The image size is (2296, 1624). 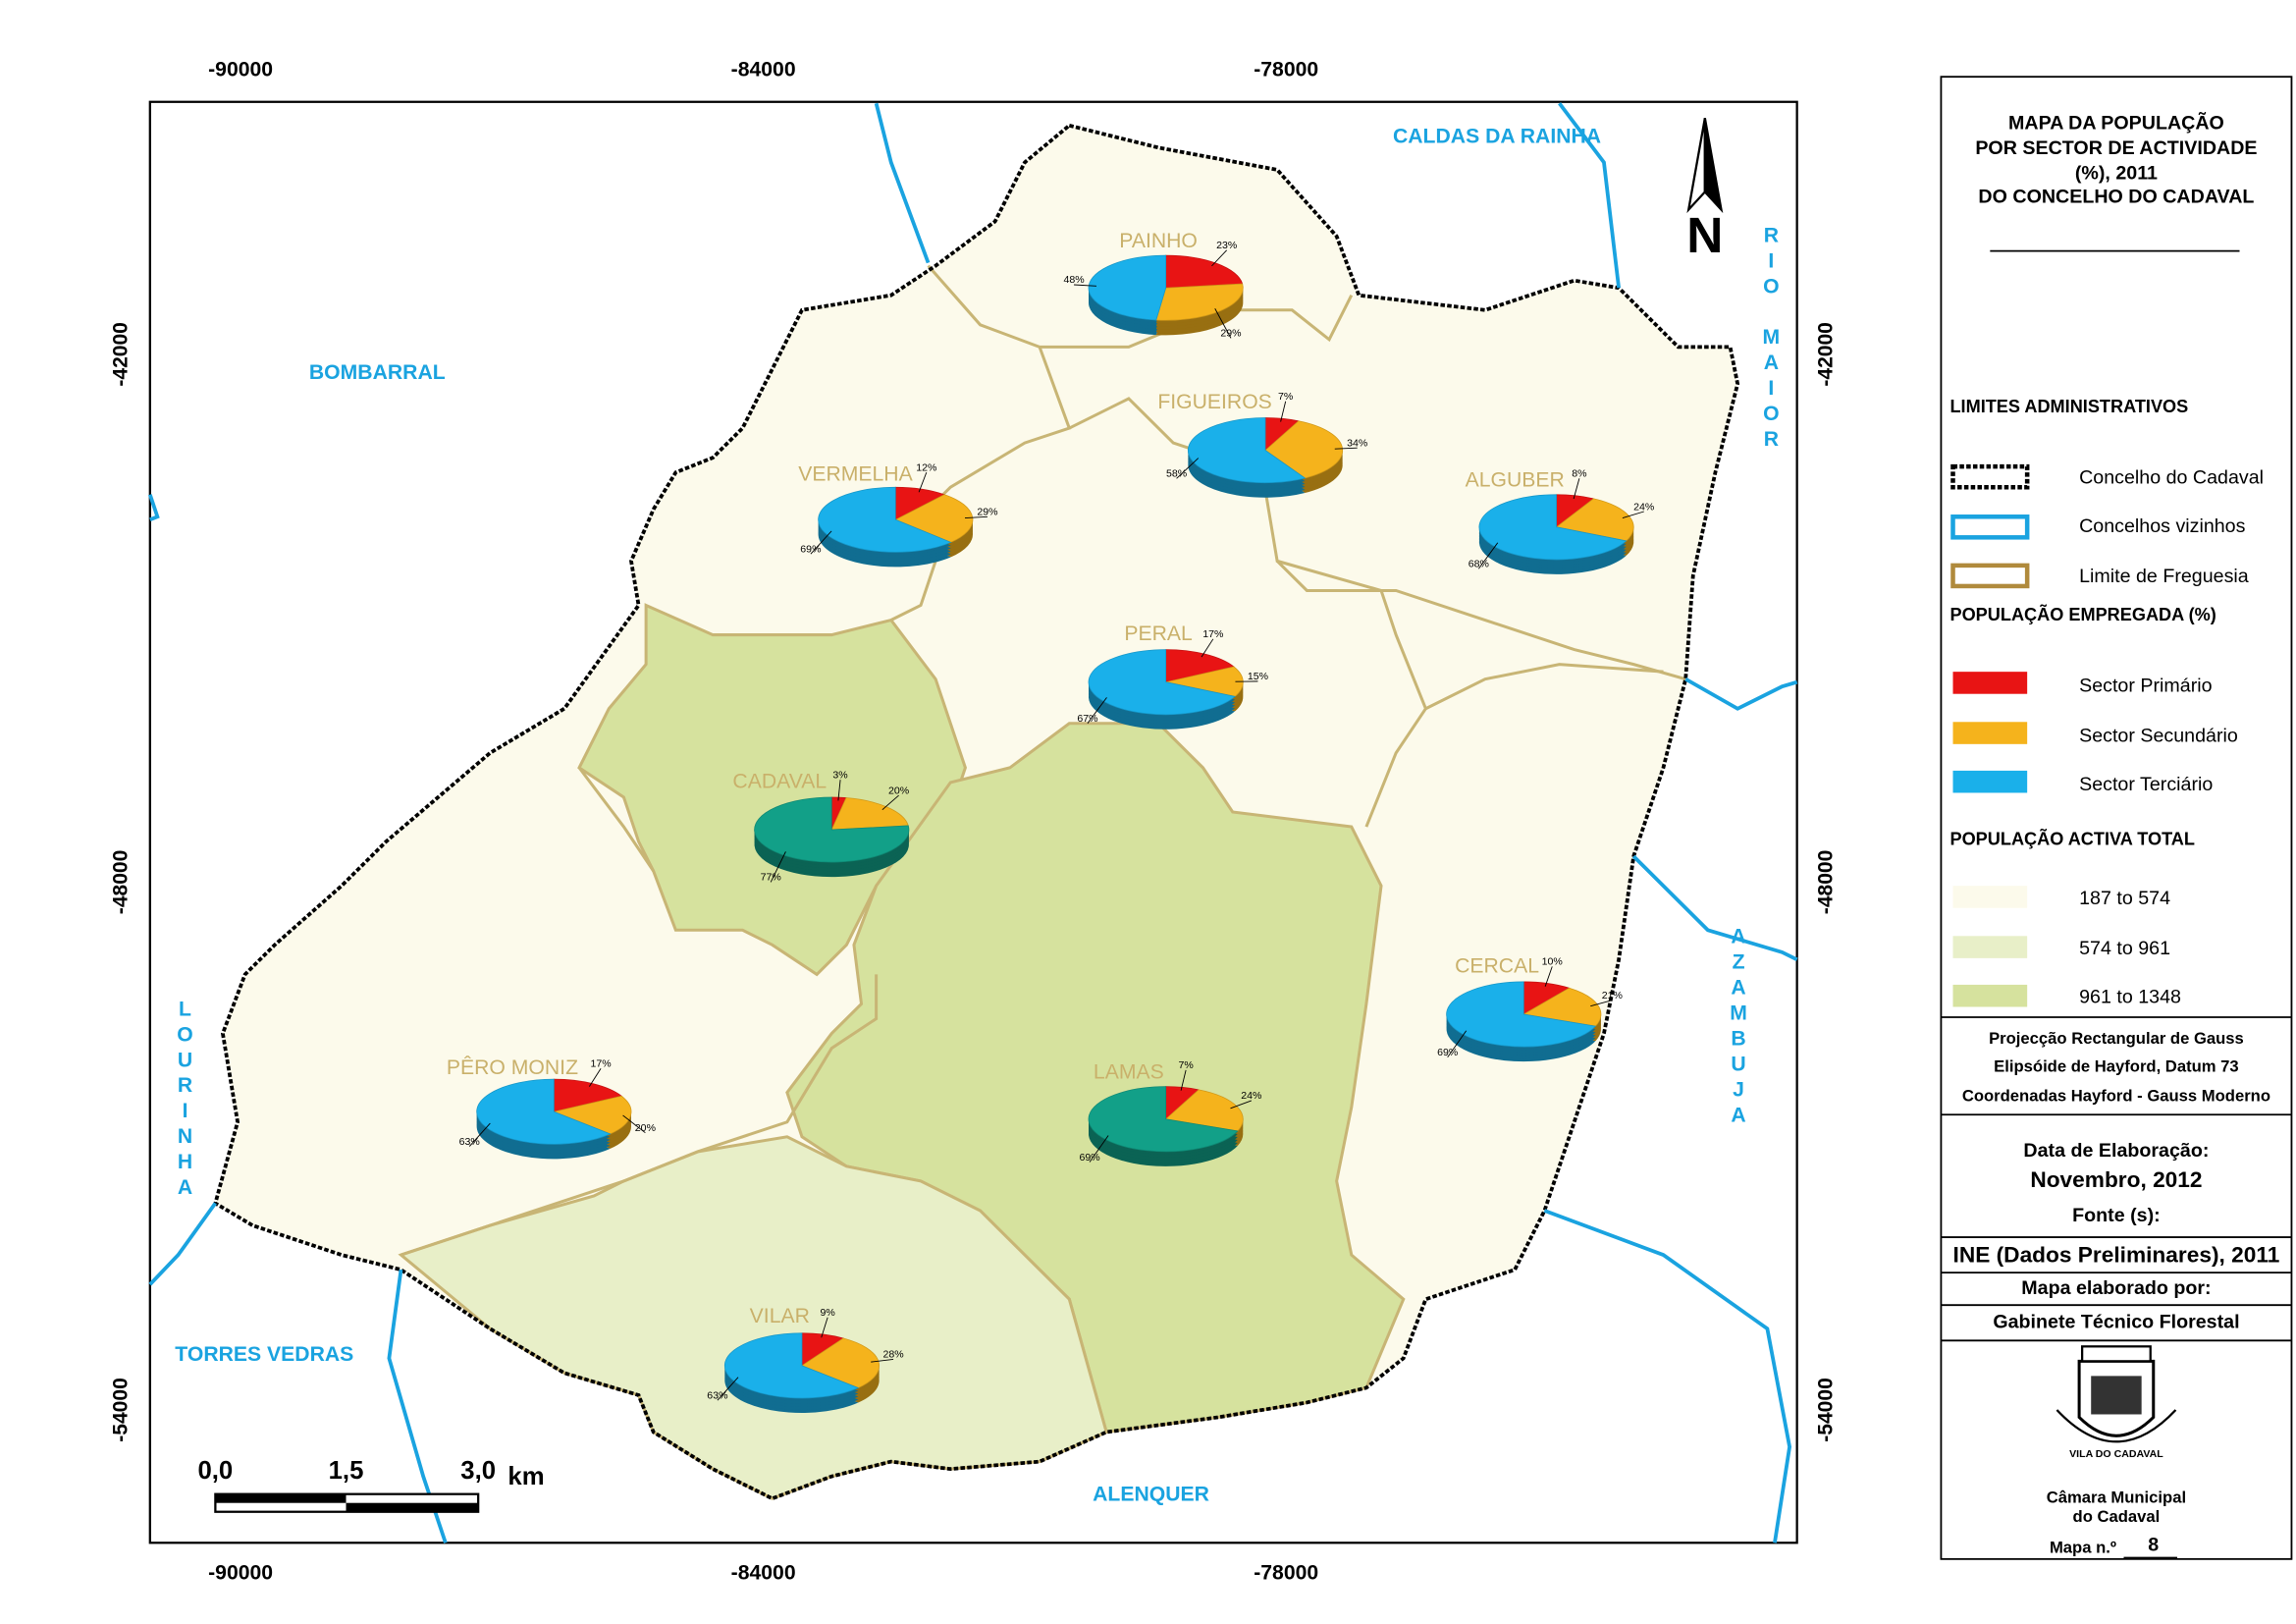 I want to click on pie-percent: 9%, so click(x=828, y=1313).